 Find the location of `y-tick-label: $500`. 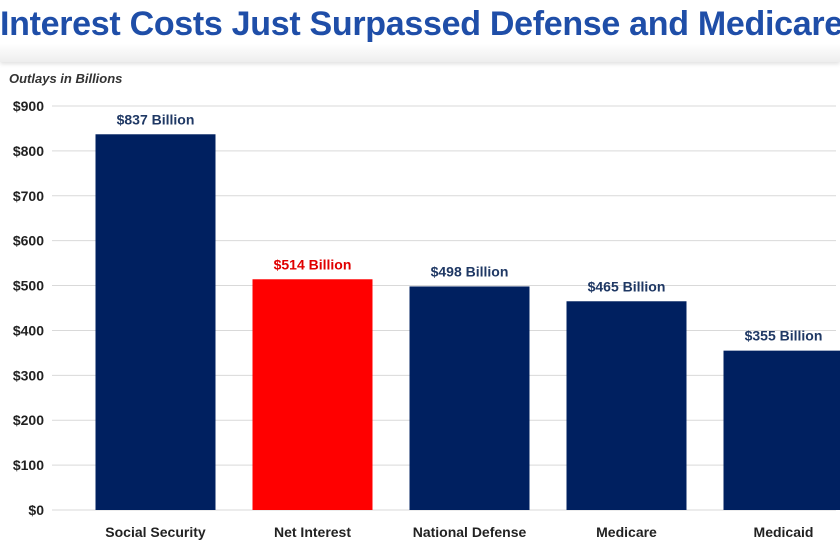

y-tick-label: $500 is located at coordinates (28, 286).